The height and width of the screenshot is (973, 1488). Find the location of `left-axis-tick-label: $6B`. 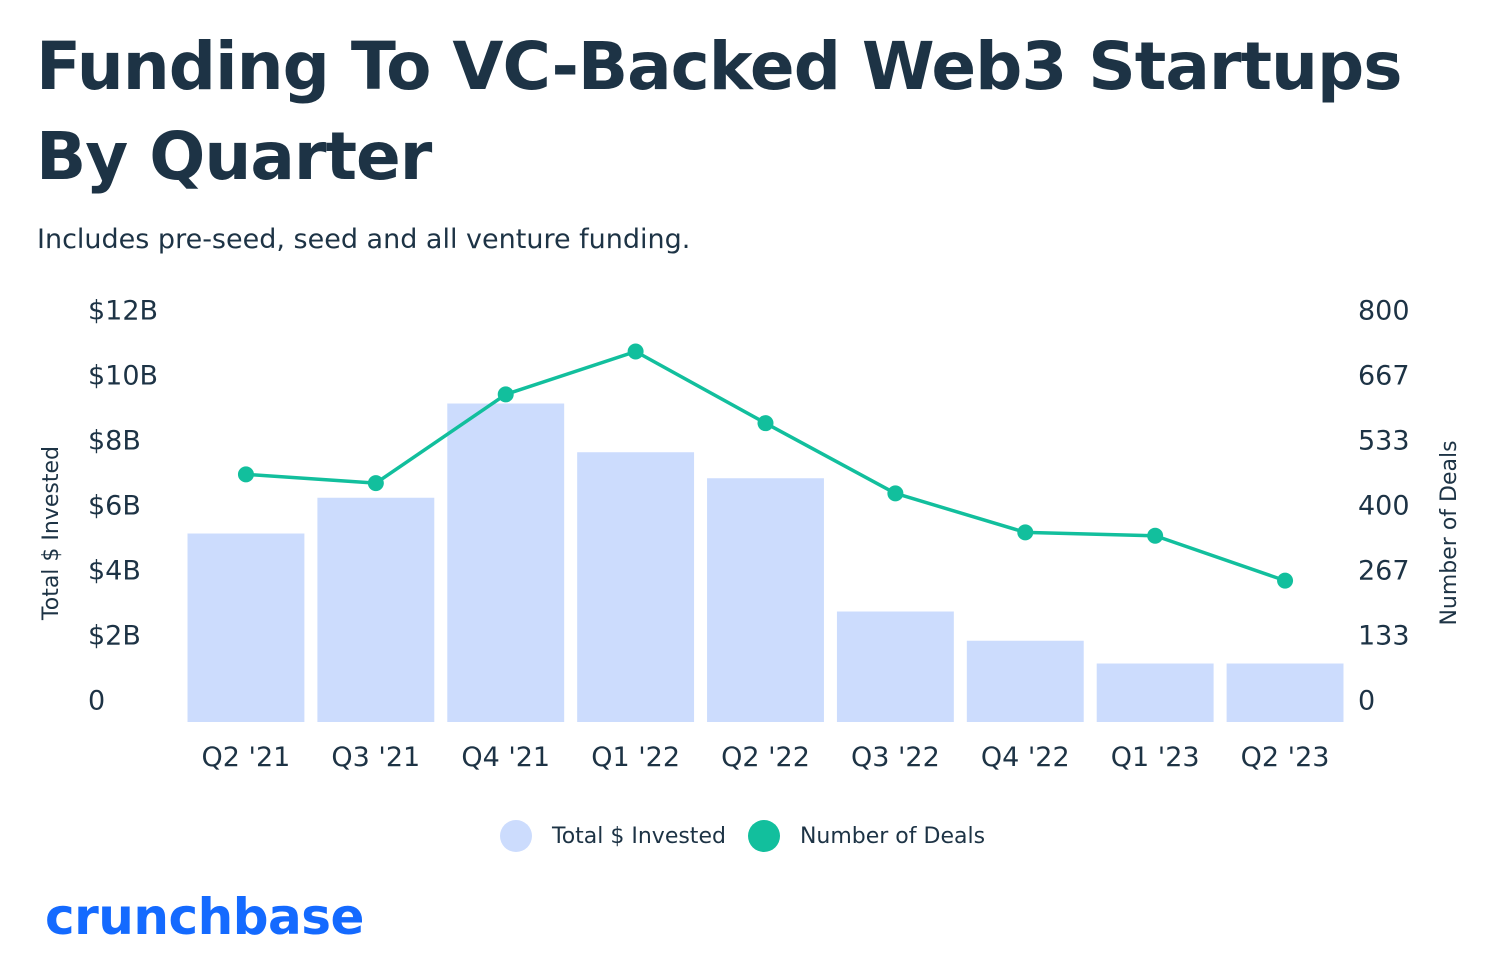

left-axis-tick-label: $6B is located at coordinates (114, 506).